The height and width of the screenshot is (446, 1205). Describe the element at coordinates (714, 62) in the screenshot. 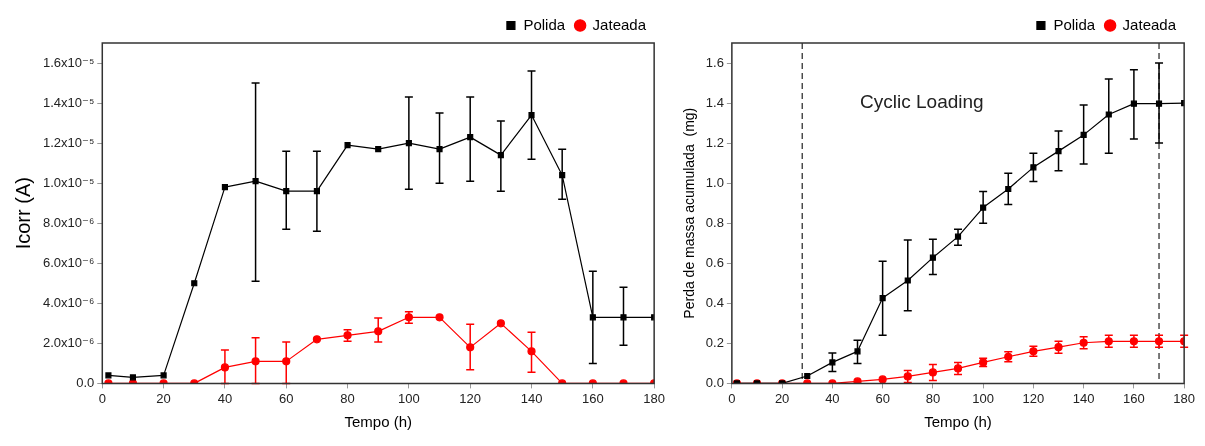

I see `y-tick-label: 1.6` at that location.